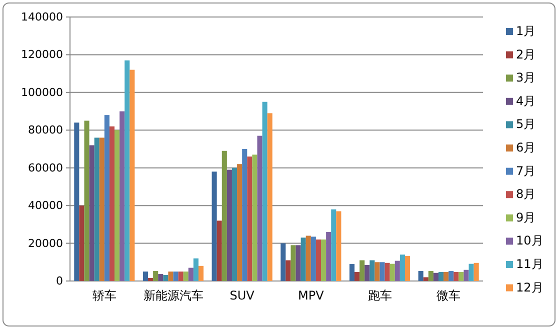  I want to click on x-tick-label: SUV, so click(243, 295).